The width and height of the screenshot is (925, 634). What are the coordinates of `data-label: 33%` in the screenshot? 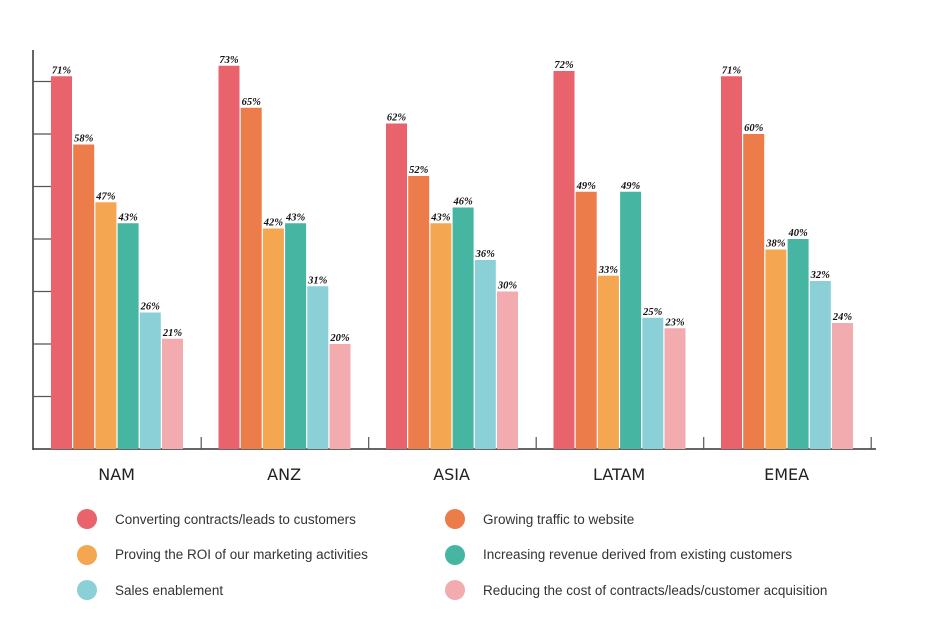 It's located at (608, 270).